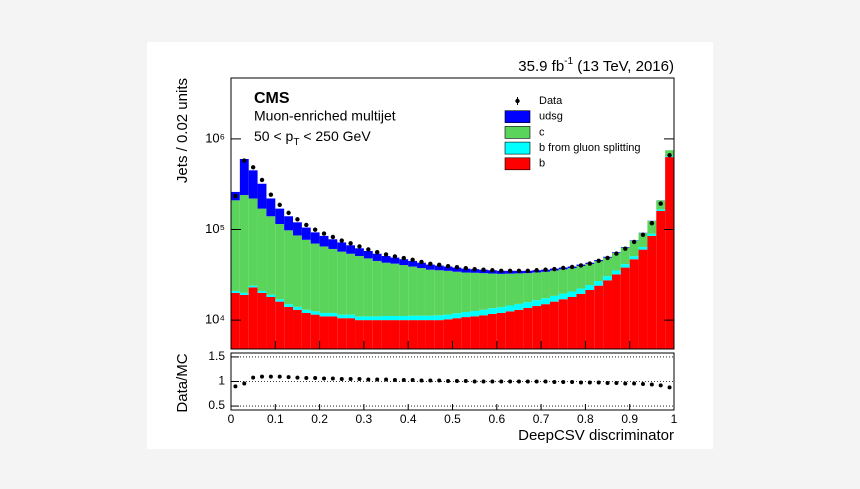  Describe the element at coordinates (542, 132) in the screenshot. I see `legend-label: c` at that location.